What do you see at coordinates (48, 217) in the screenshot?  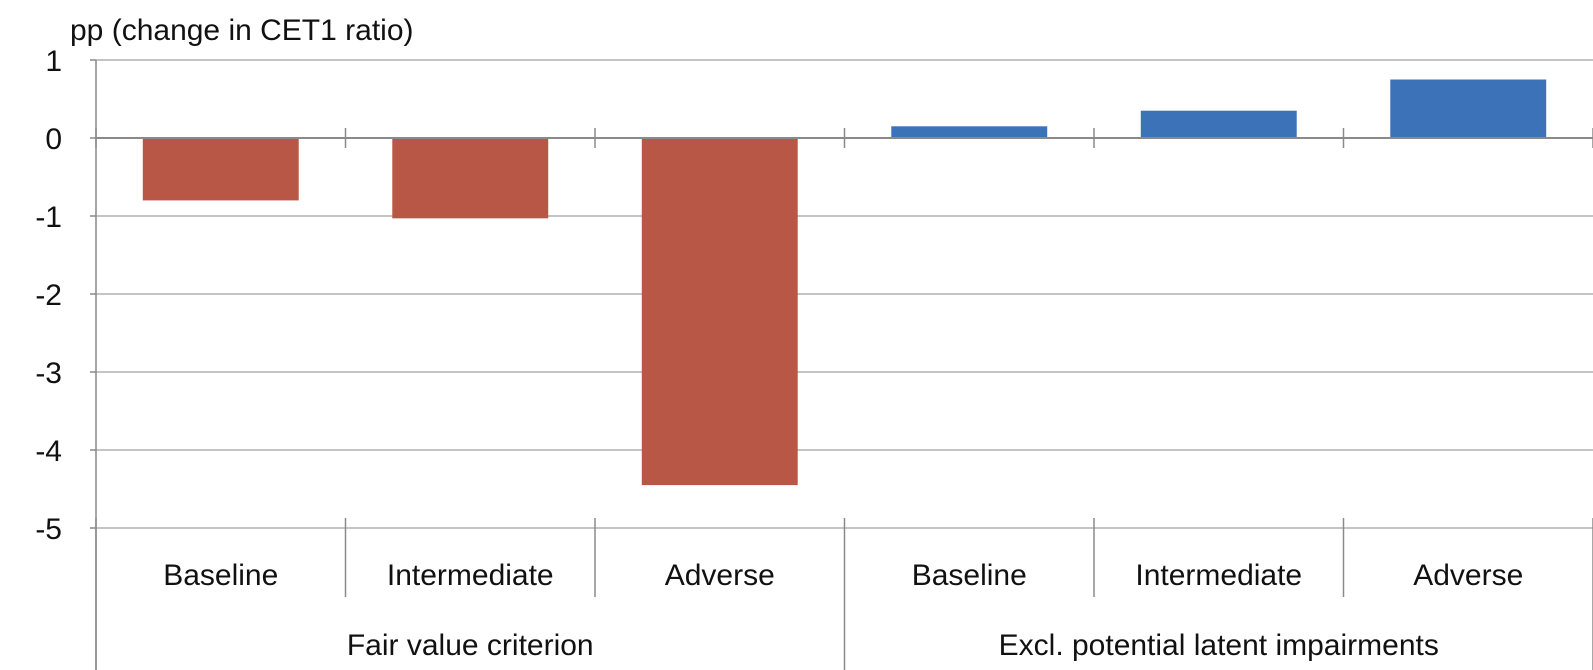 I see `y-tick-label: -1` at bounding box center [48, 217].